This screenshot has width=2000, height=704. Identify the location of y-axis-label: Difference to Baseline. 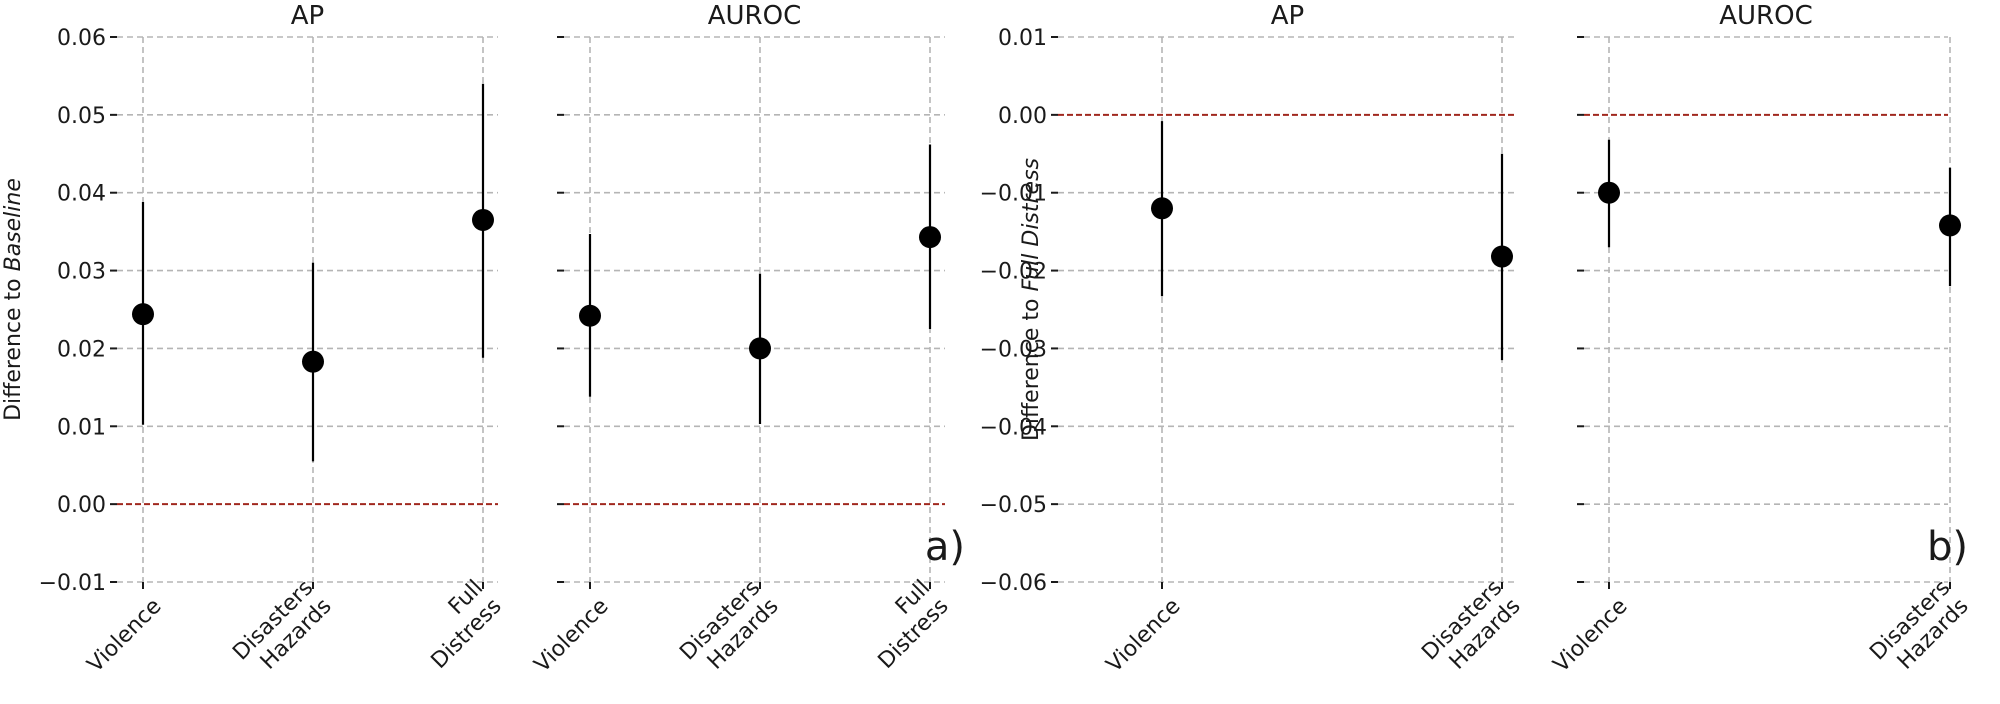
(13, 299).